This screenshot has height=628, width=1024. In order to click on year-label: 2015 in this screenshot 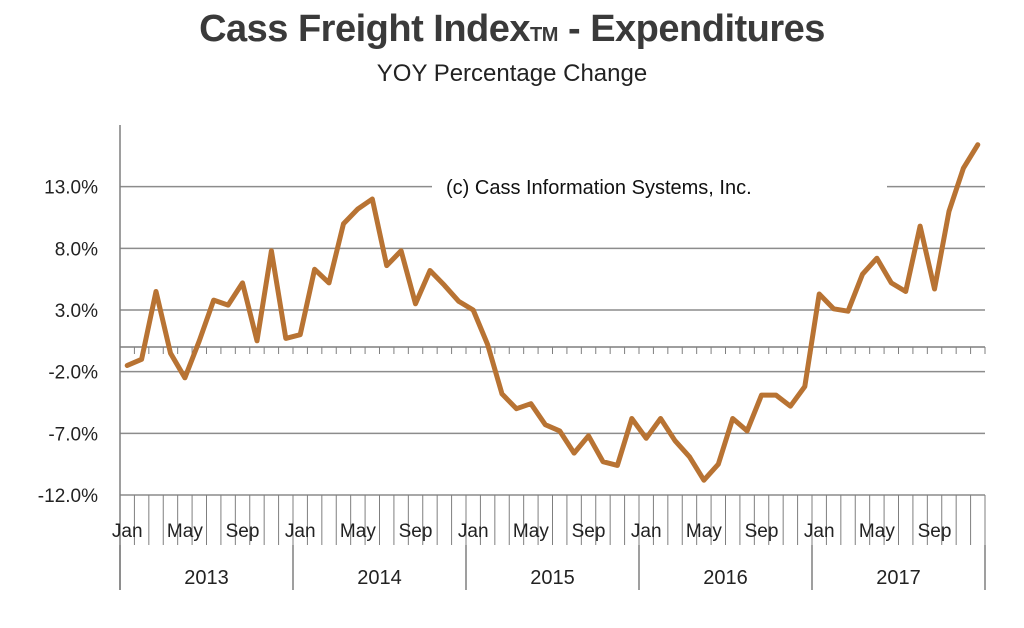, I will do `click(552, 578)`.